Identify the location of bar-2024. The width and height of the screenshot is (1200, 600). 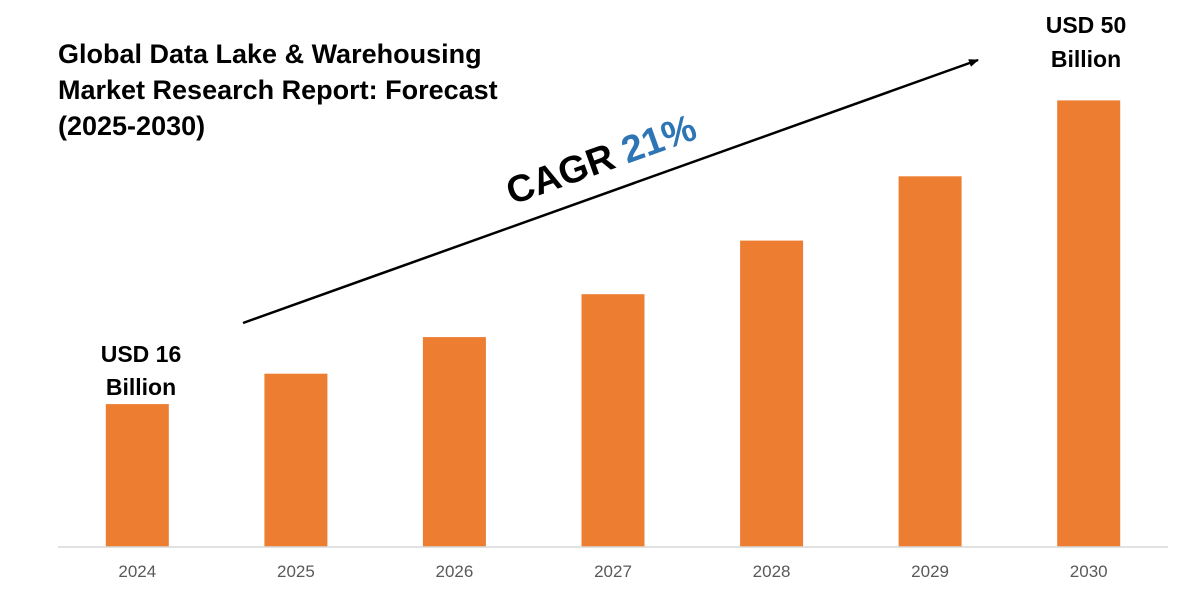
(137, 475).